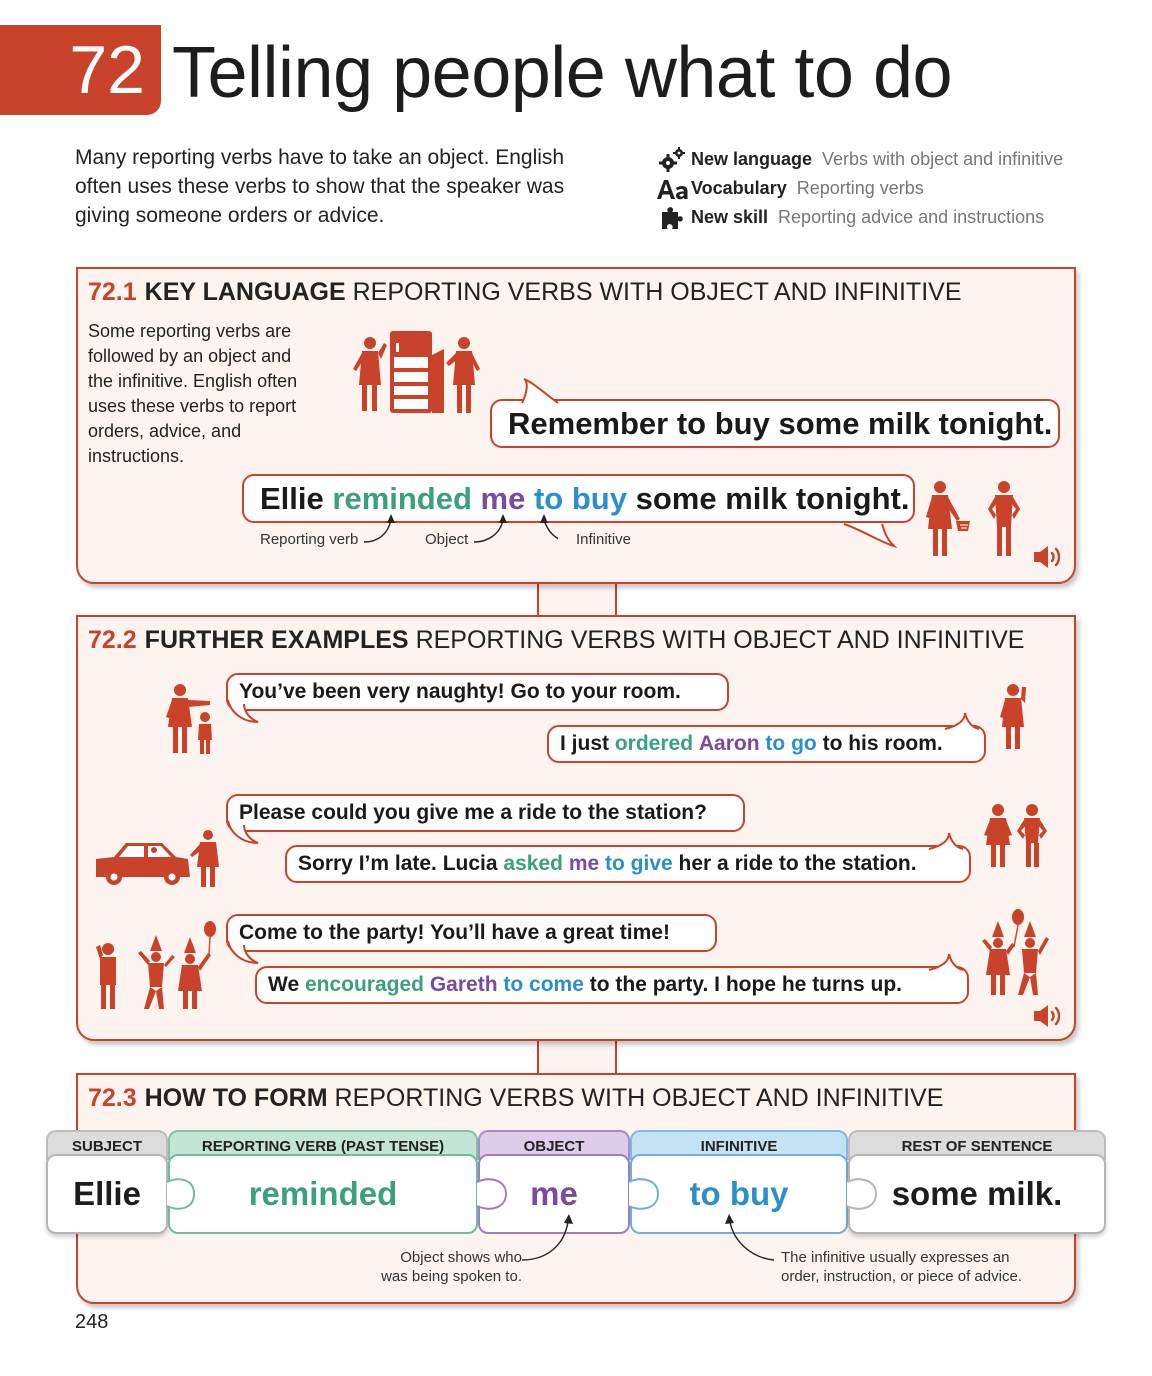 The width and height of the screenshot is (1152, 1376). What do you see at coordinates (648, 1237) in the screenshot?
I see `structure-note-arrows` at bounding box center [648, 1237].